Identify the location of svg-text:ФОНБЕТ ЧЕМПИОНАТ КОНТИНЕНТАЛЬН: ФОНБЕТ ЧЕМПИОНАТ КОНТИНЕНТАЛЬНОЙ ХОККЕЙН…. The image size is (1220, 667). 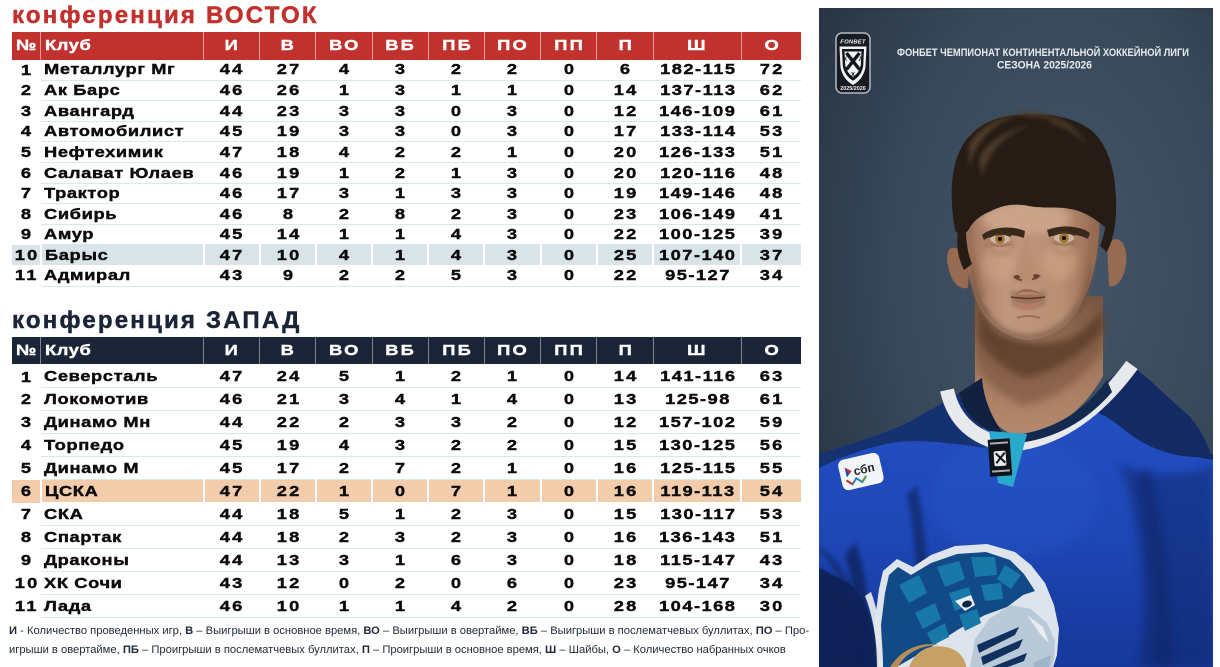
(1043, 52).